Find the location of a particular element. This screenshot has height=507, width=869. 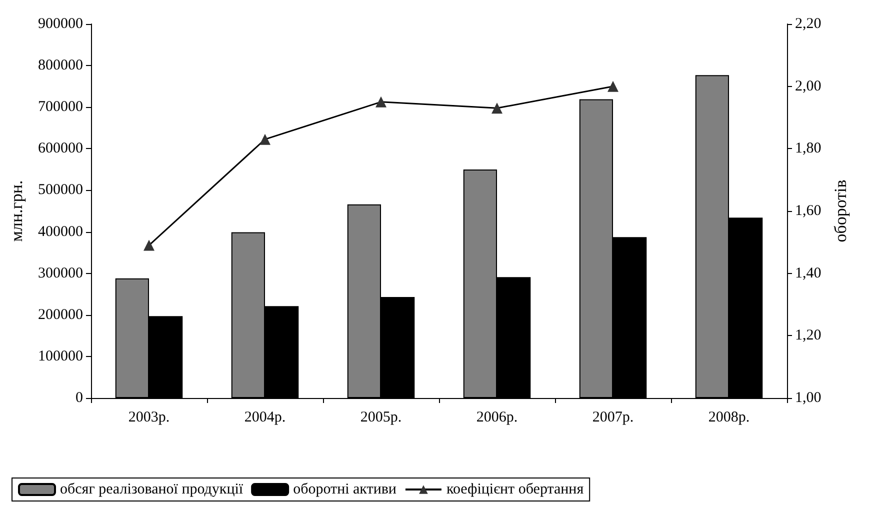

x-tick-label: 2007р. is located at coordinates (613, 418).